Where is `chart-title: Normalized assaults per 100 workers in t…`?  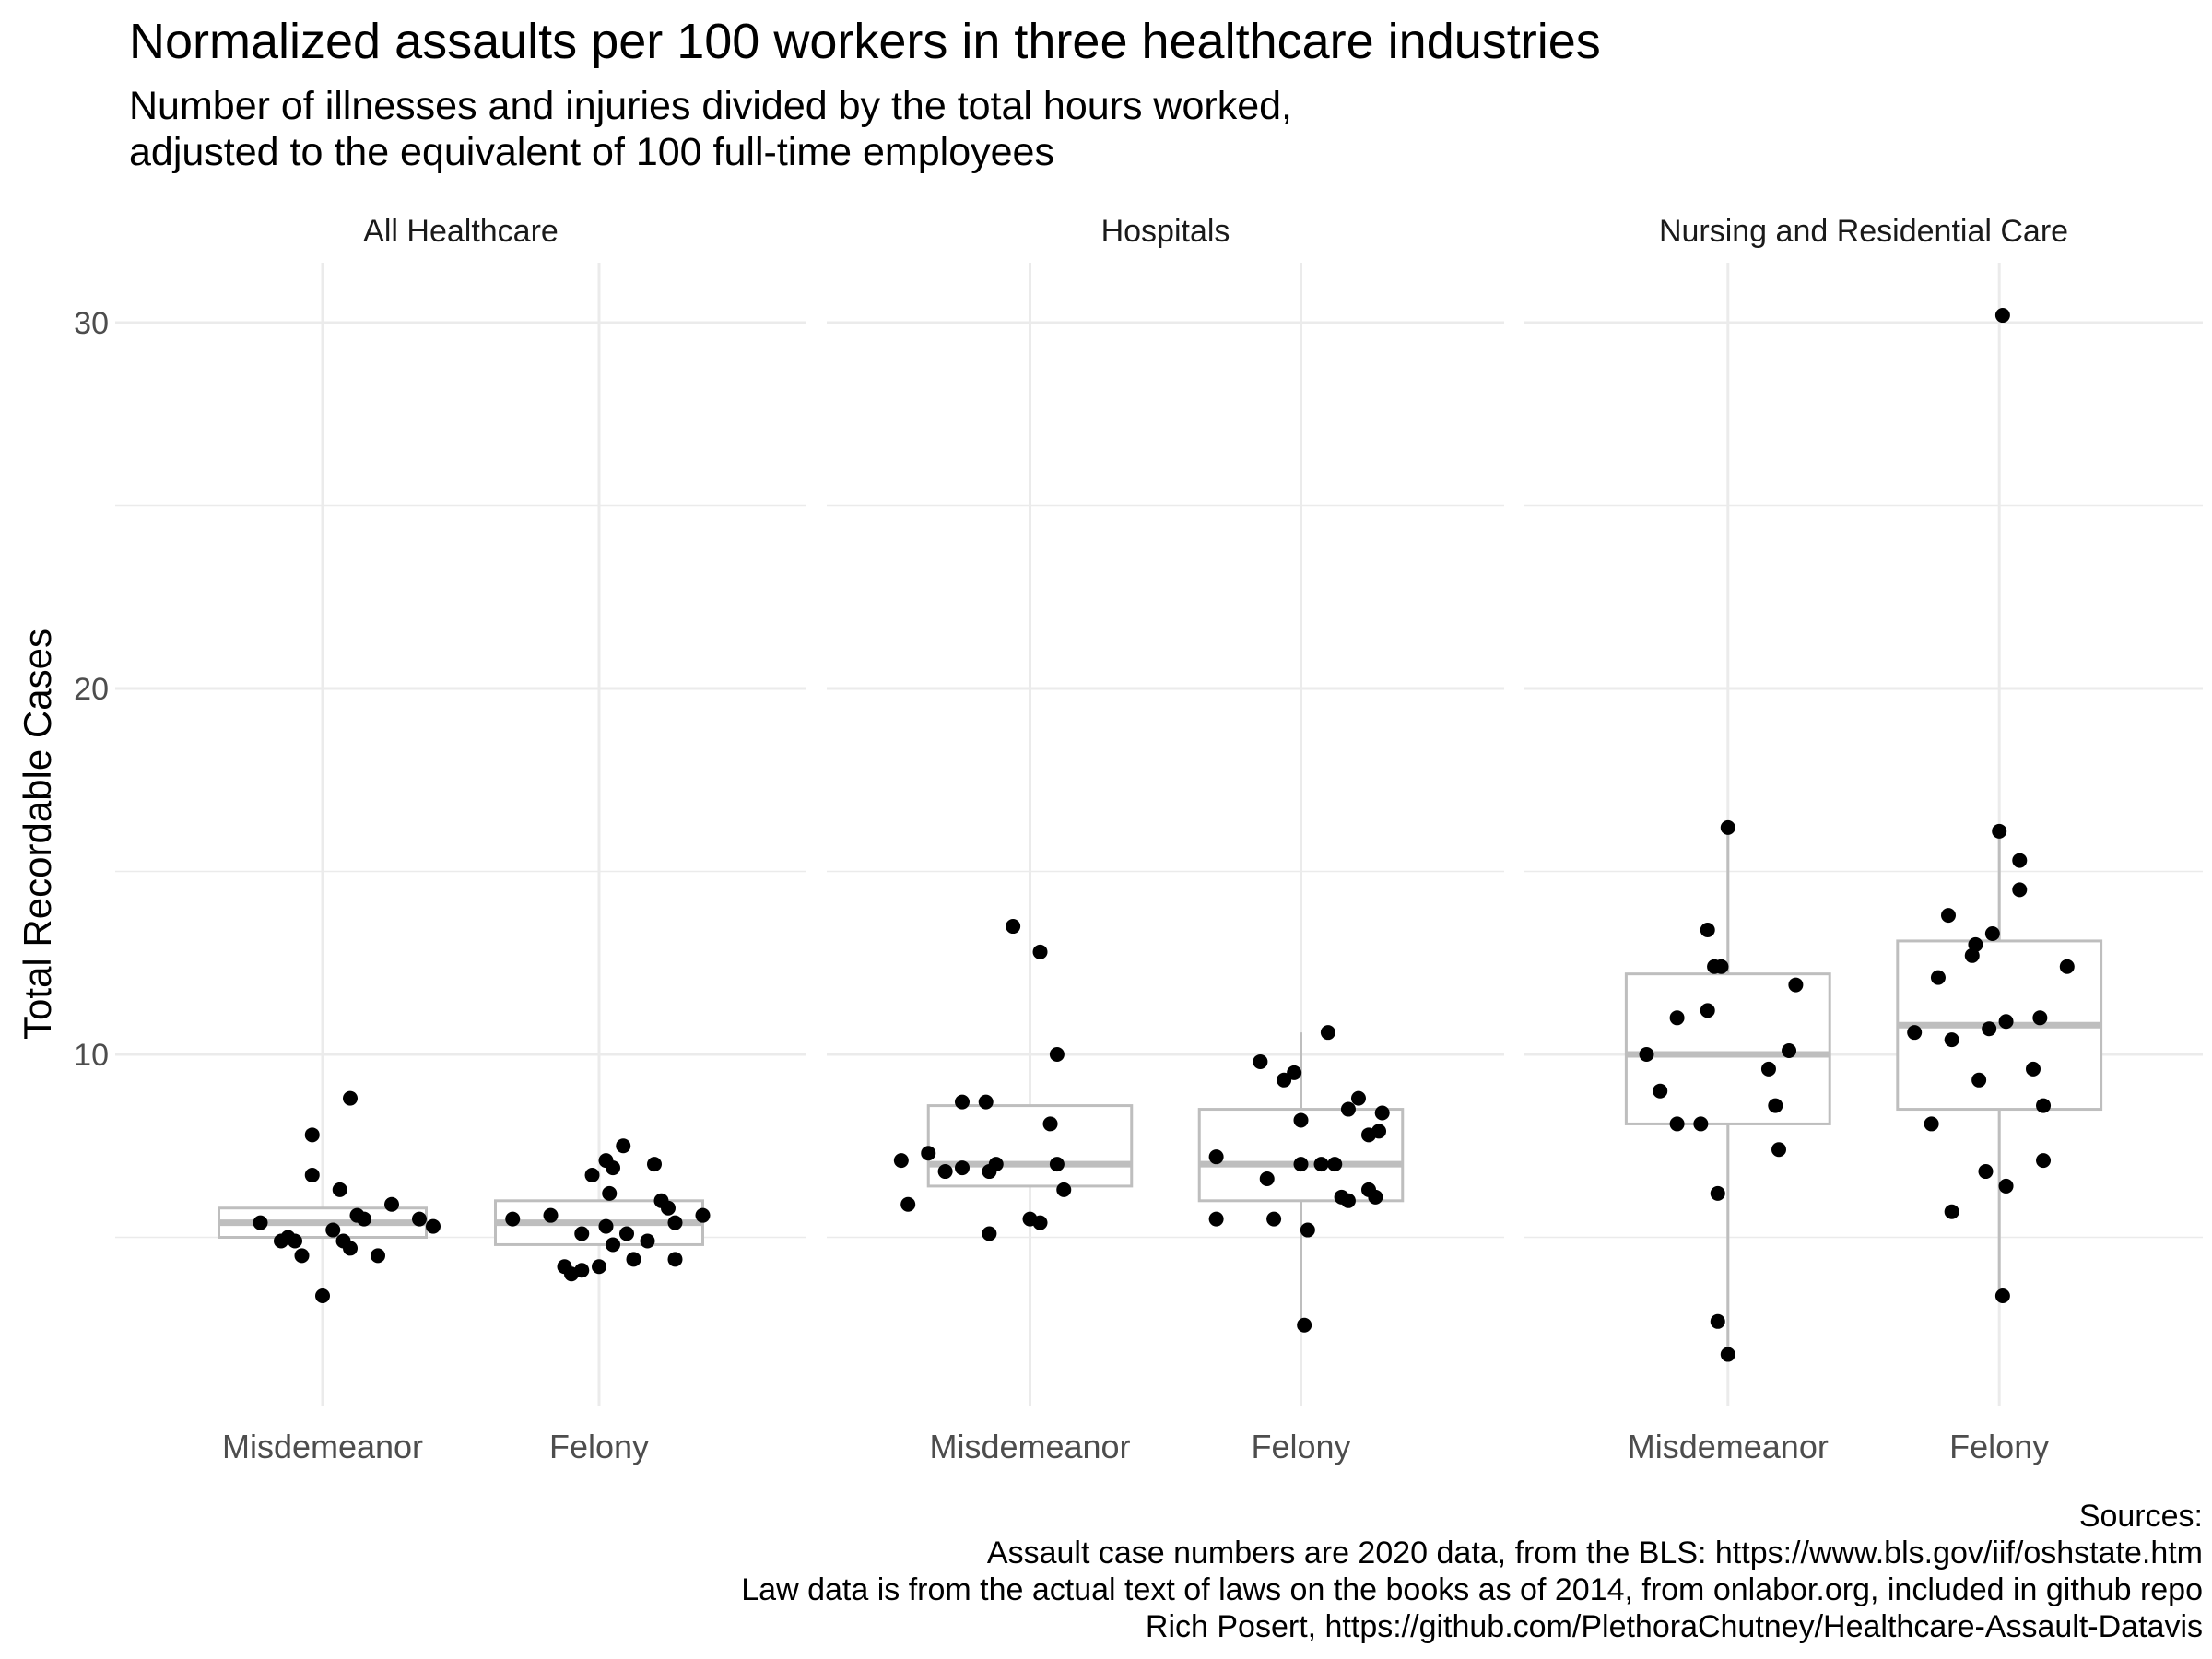 chart-title: Normalized assaults per 100 workers in t… is located at coordinates (865, 41).